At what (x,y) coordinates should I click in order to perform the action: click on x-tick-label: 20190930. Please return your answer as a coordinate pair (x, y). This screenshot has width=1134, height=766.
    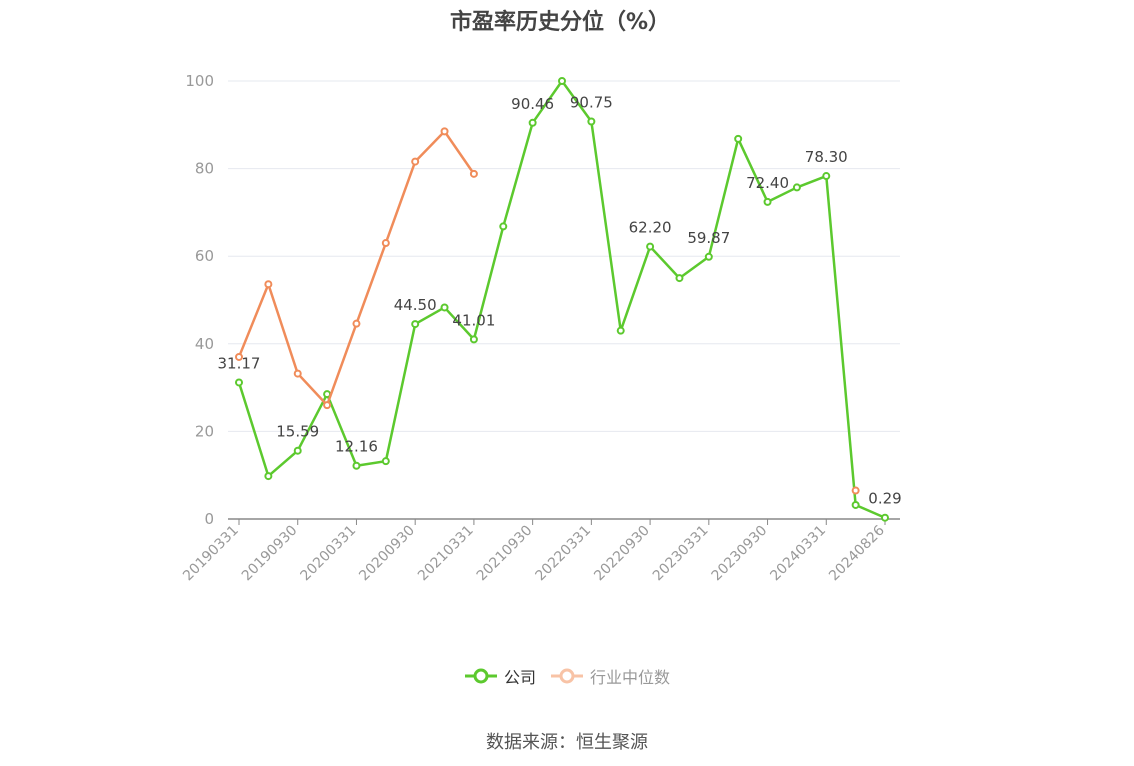
    Looking at the image, I should click on (270, 554).